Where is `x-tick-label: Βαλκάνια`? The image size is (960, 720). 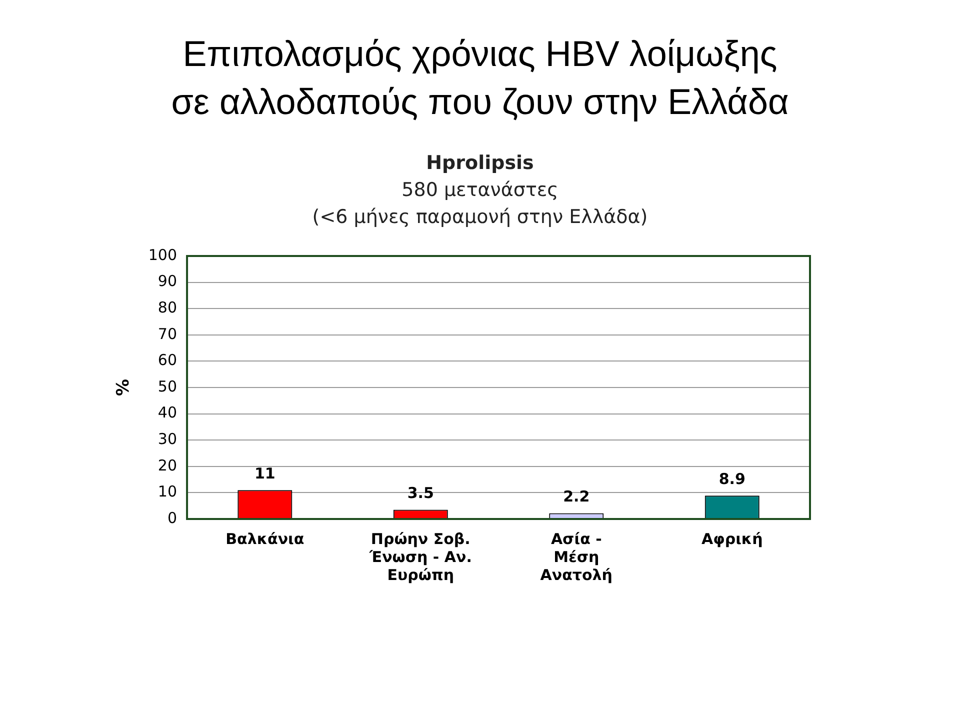
x-tick-label: Βαλκάνια is located at coordinates (265, 539).